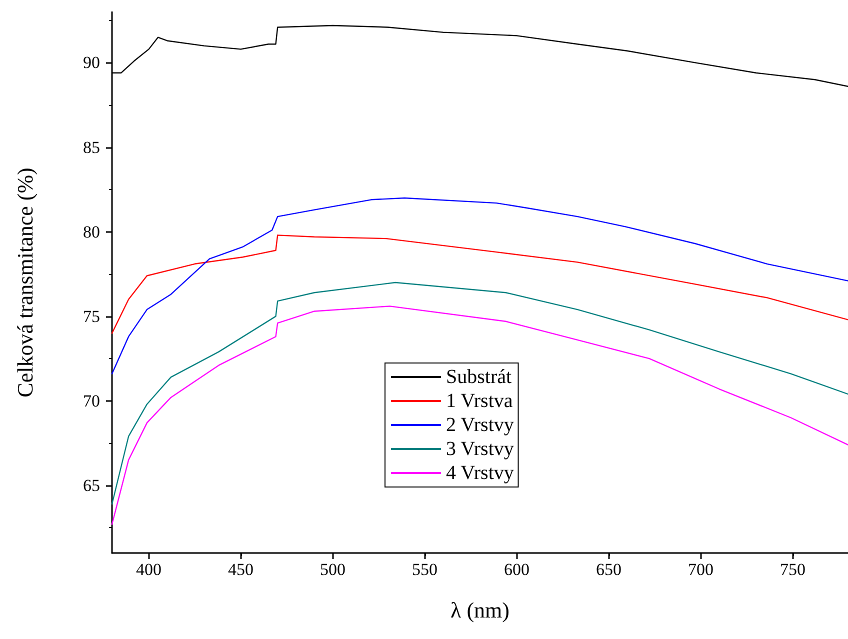  What do you see at coordinates (793, 569) in the screenshot?
I see `x-tick-label: 750` at bounding box center [793, 569].